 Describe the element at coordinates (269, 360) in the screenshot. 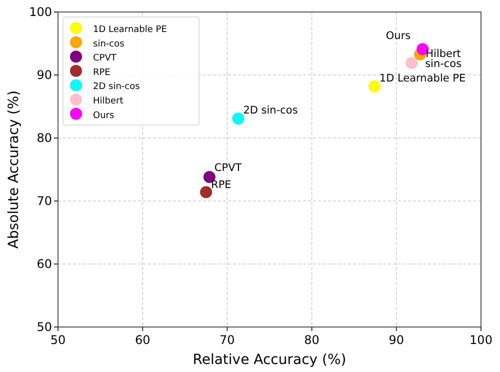

I see `x-axis-title: Relative Accuracy (%)` at that location.